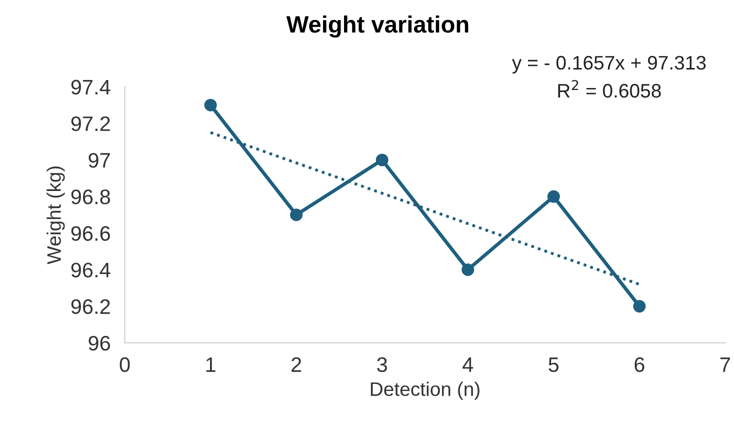  Describe the element at coordinates (99, 160) in the screenshot. I see `y-tick-label: 97` at that location.